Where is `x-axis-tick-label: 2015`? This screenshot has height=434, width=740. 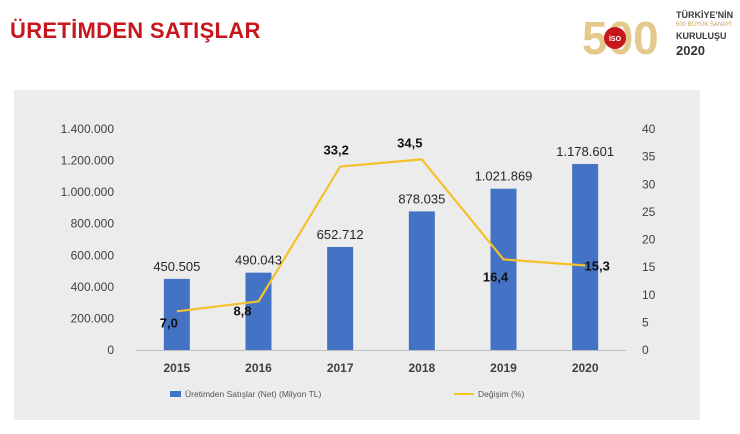 x-axis-tick-label: 2015 is located at coordinates (176, 368).